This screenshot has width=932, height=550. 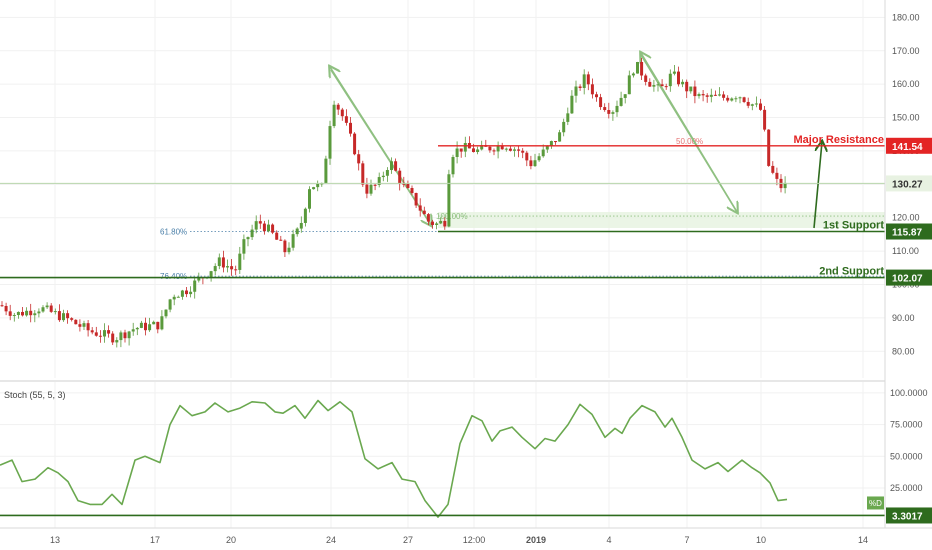 I want to click on last-price-box, so click(x=909, y=183).